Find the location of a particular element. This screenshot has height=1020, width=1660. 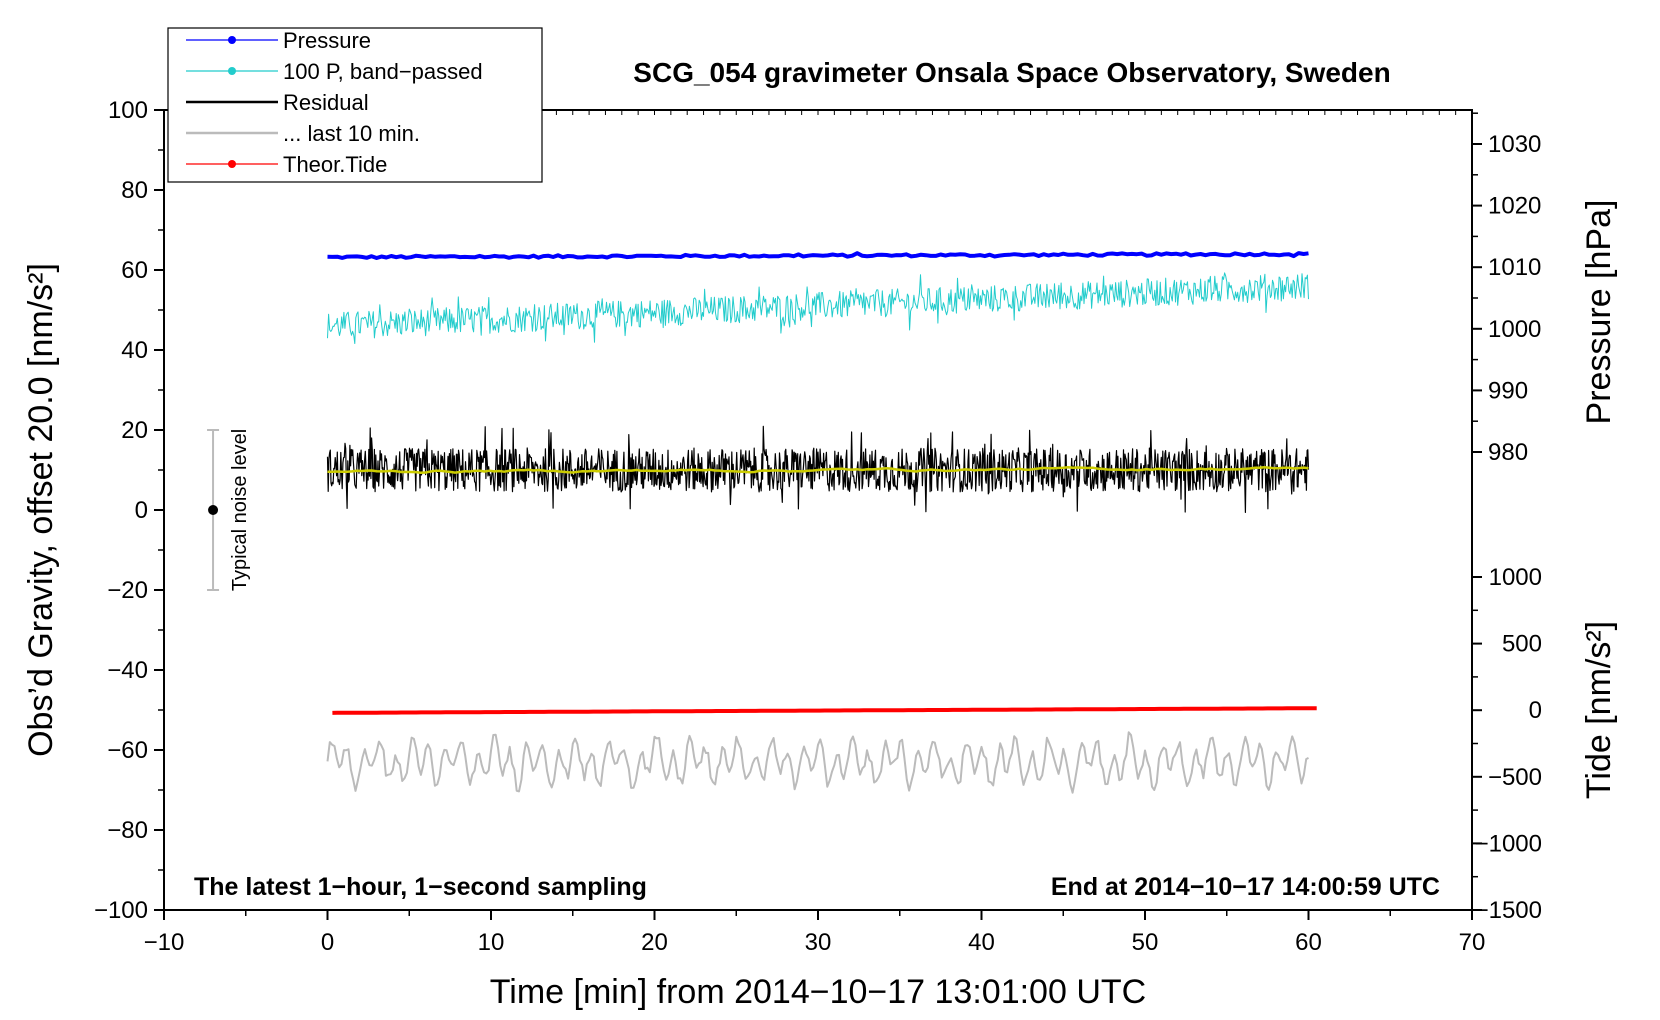

y-tide-tick-label-3: −500 is located at coordinates (1515, 777).